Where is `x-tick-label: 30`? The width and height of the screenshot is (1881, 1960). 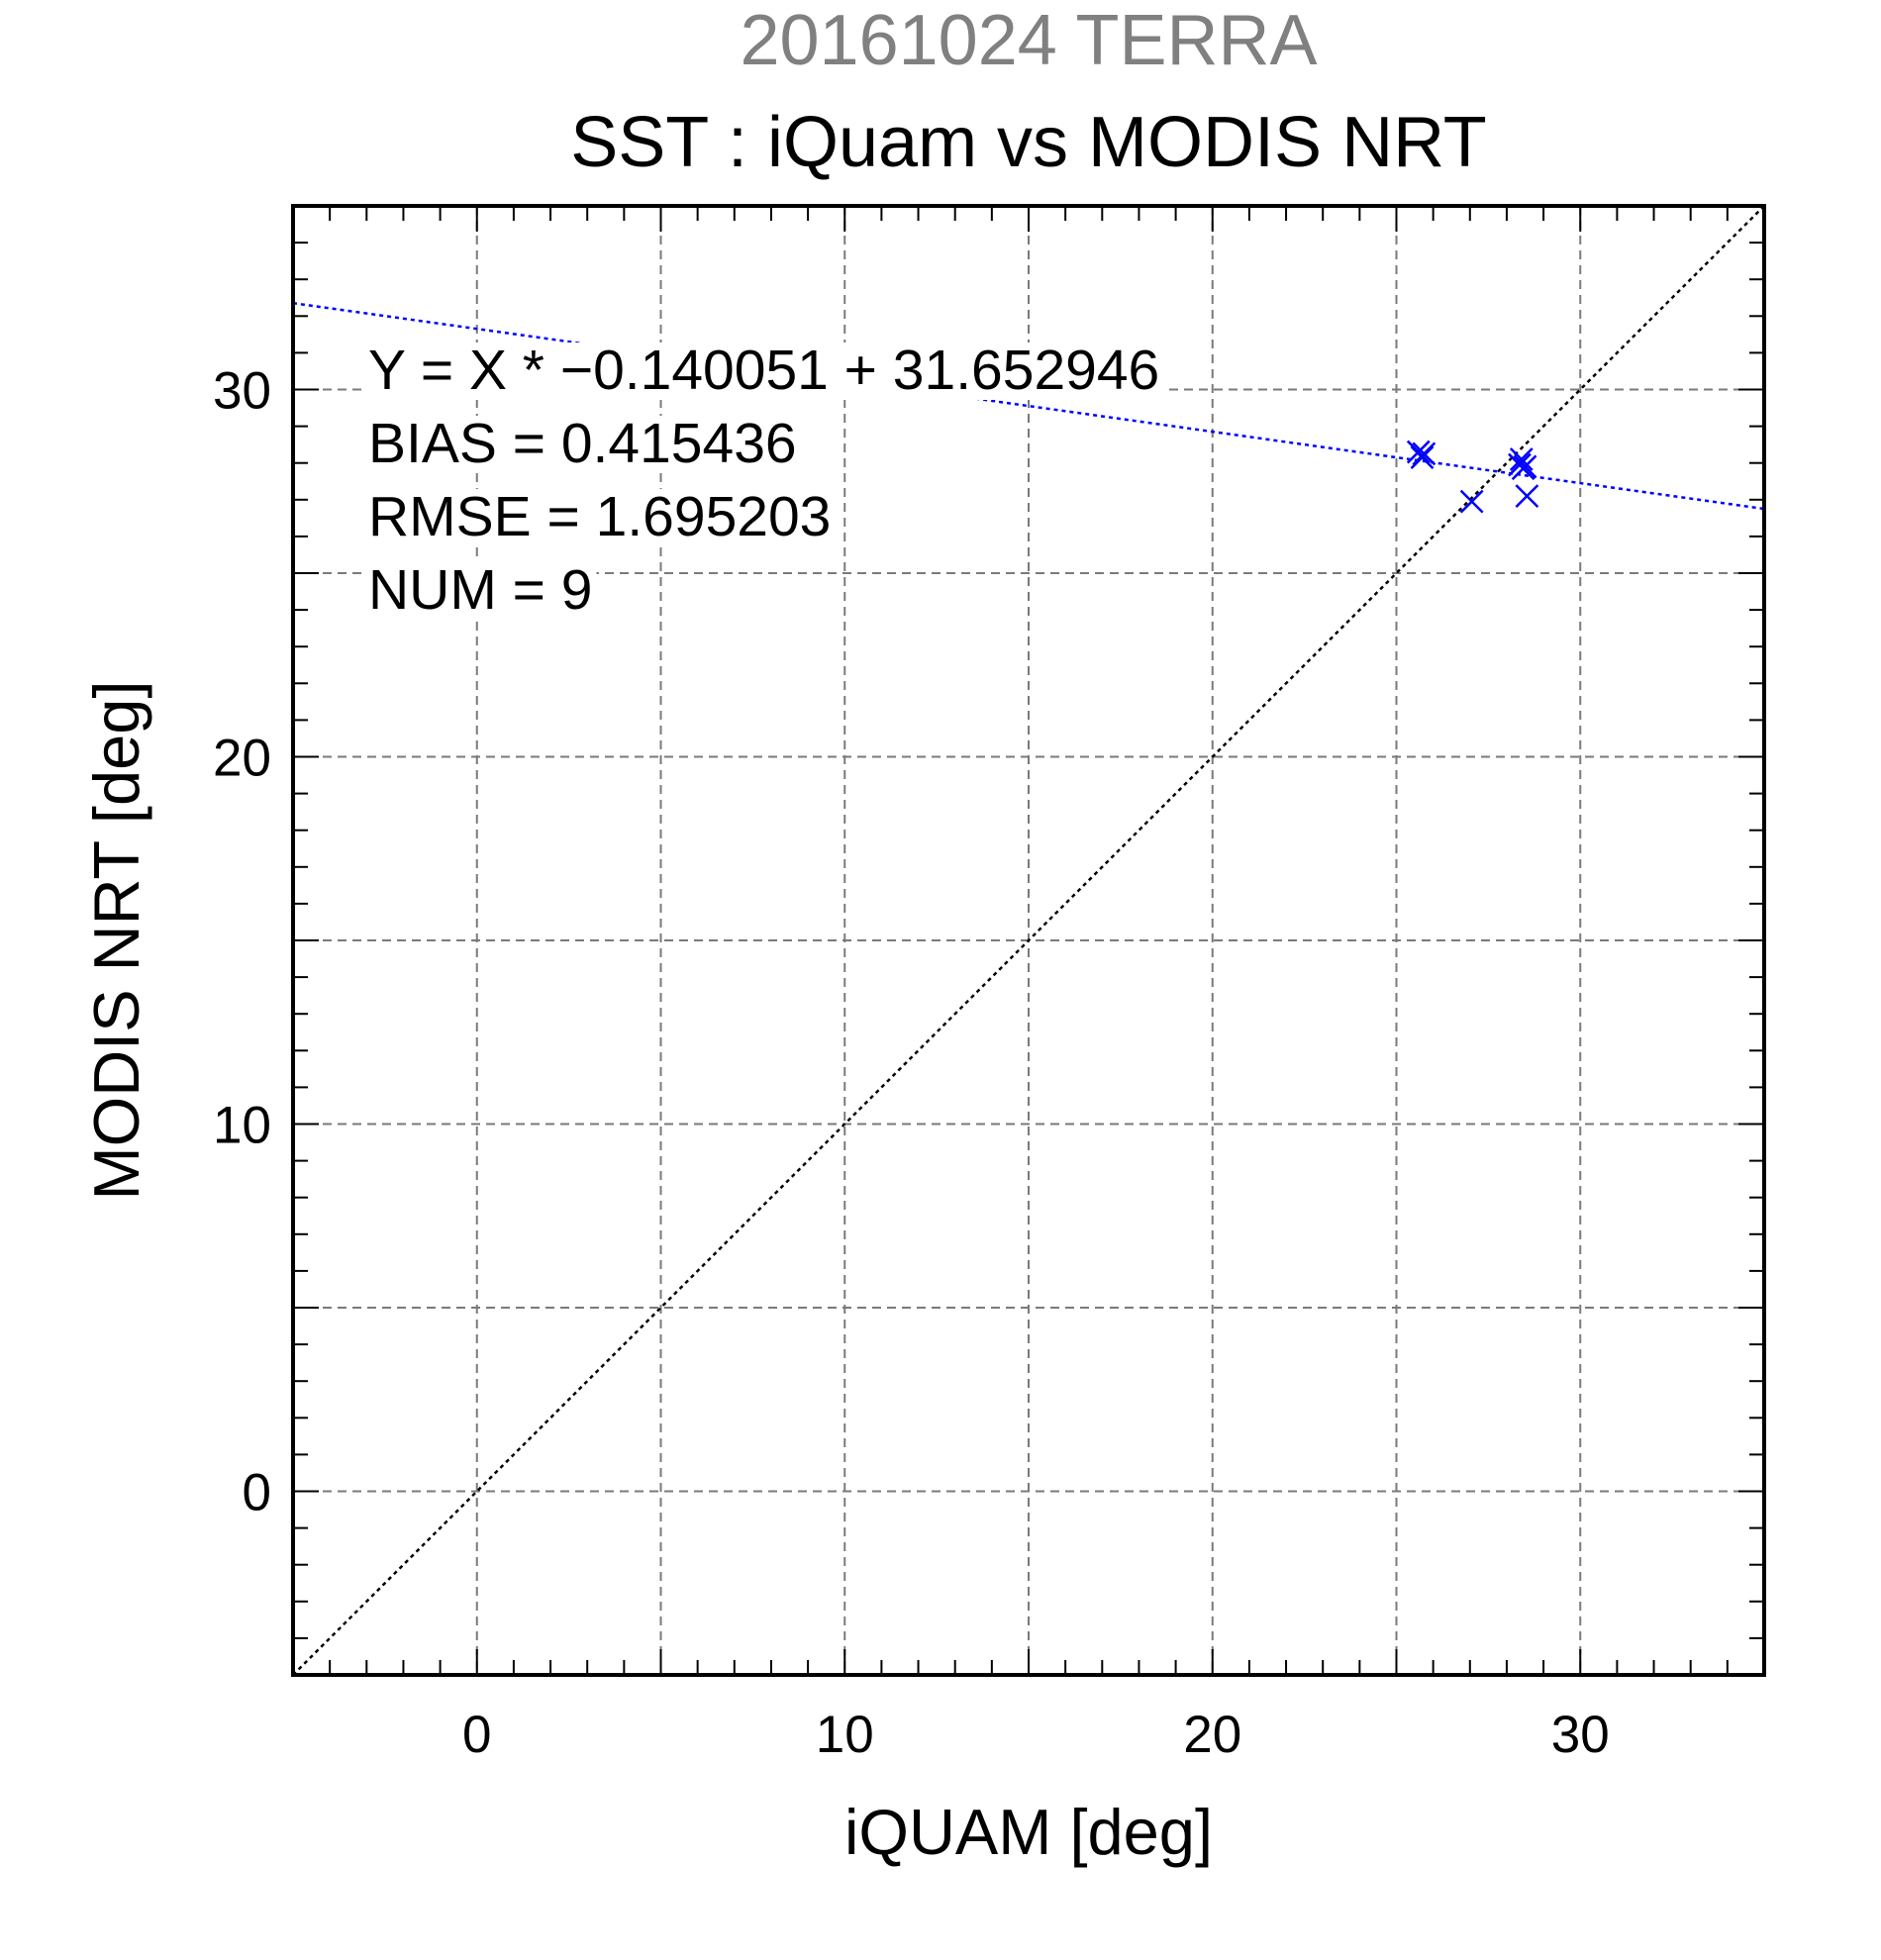 x-tick-label: 30 is located at coordinates (1581, 1735).